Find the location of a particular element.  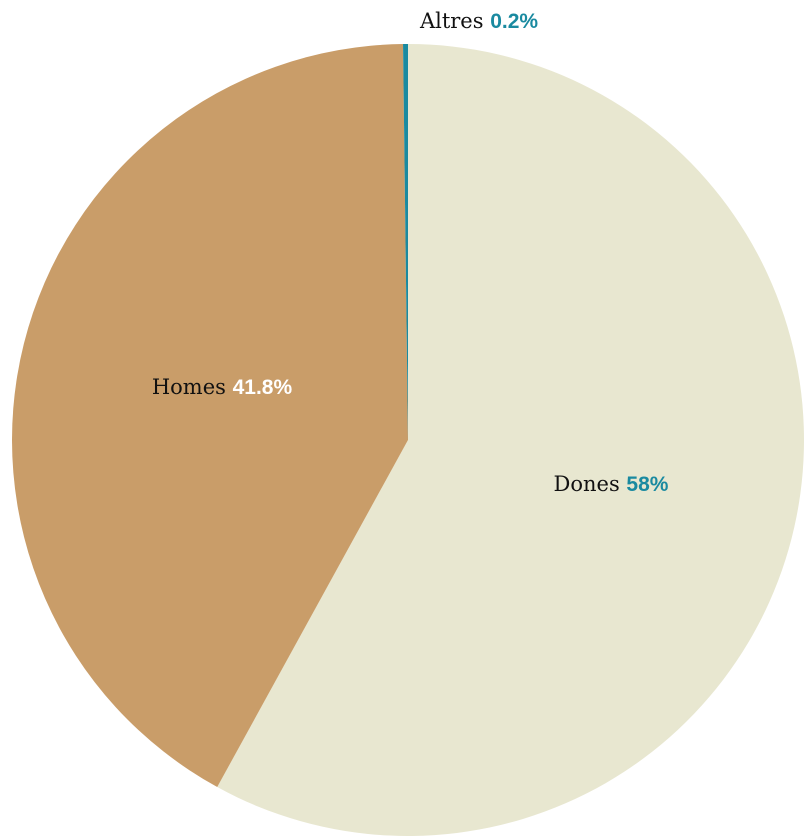

slice-label-name: Altres is located at coordinates (454, 21).